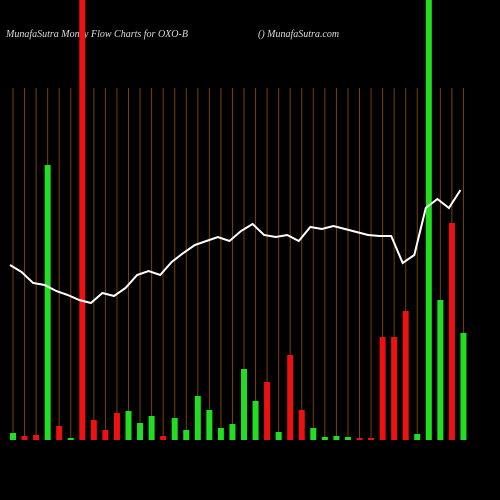 This screenshot has height=500, width=500. What do you see at coordinates (298, 34) in the screenshot?
I see `chart-subtitle: () MunafaSutra.com` at bounding box center [298, 34].